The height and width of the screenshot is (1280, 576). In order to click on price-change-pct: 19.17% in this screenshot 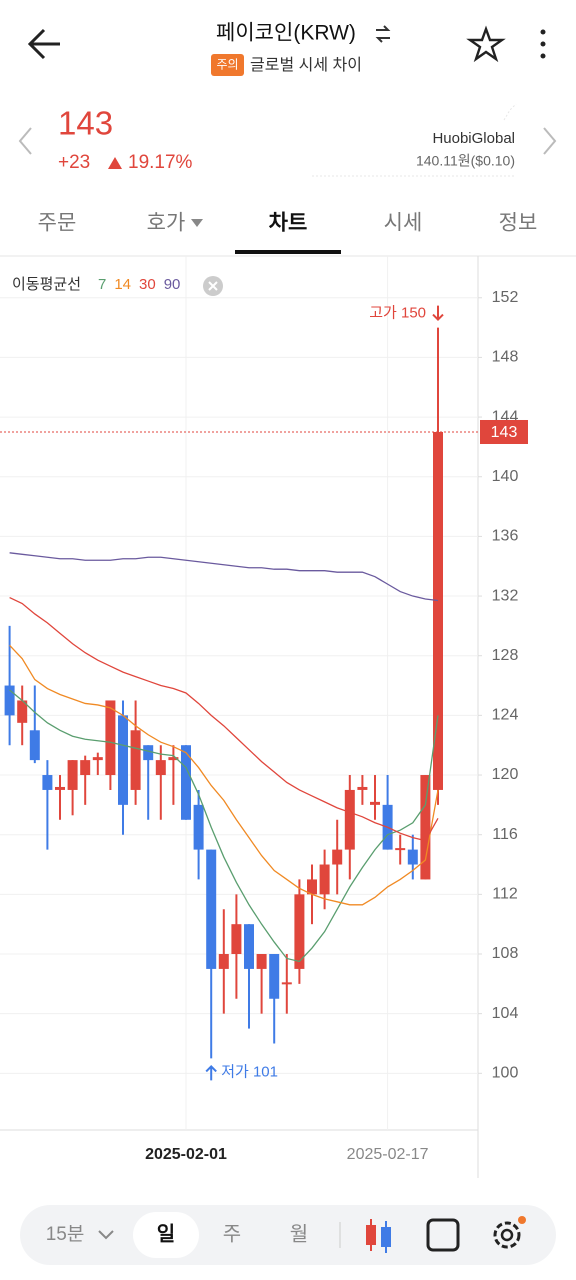, I will do `click(160, 162)`.